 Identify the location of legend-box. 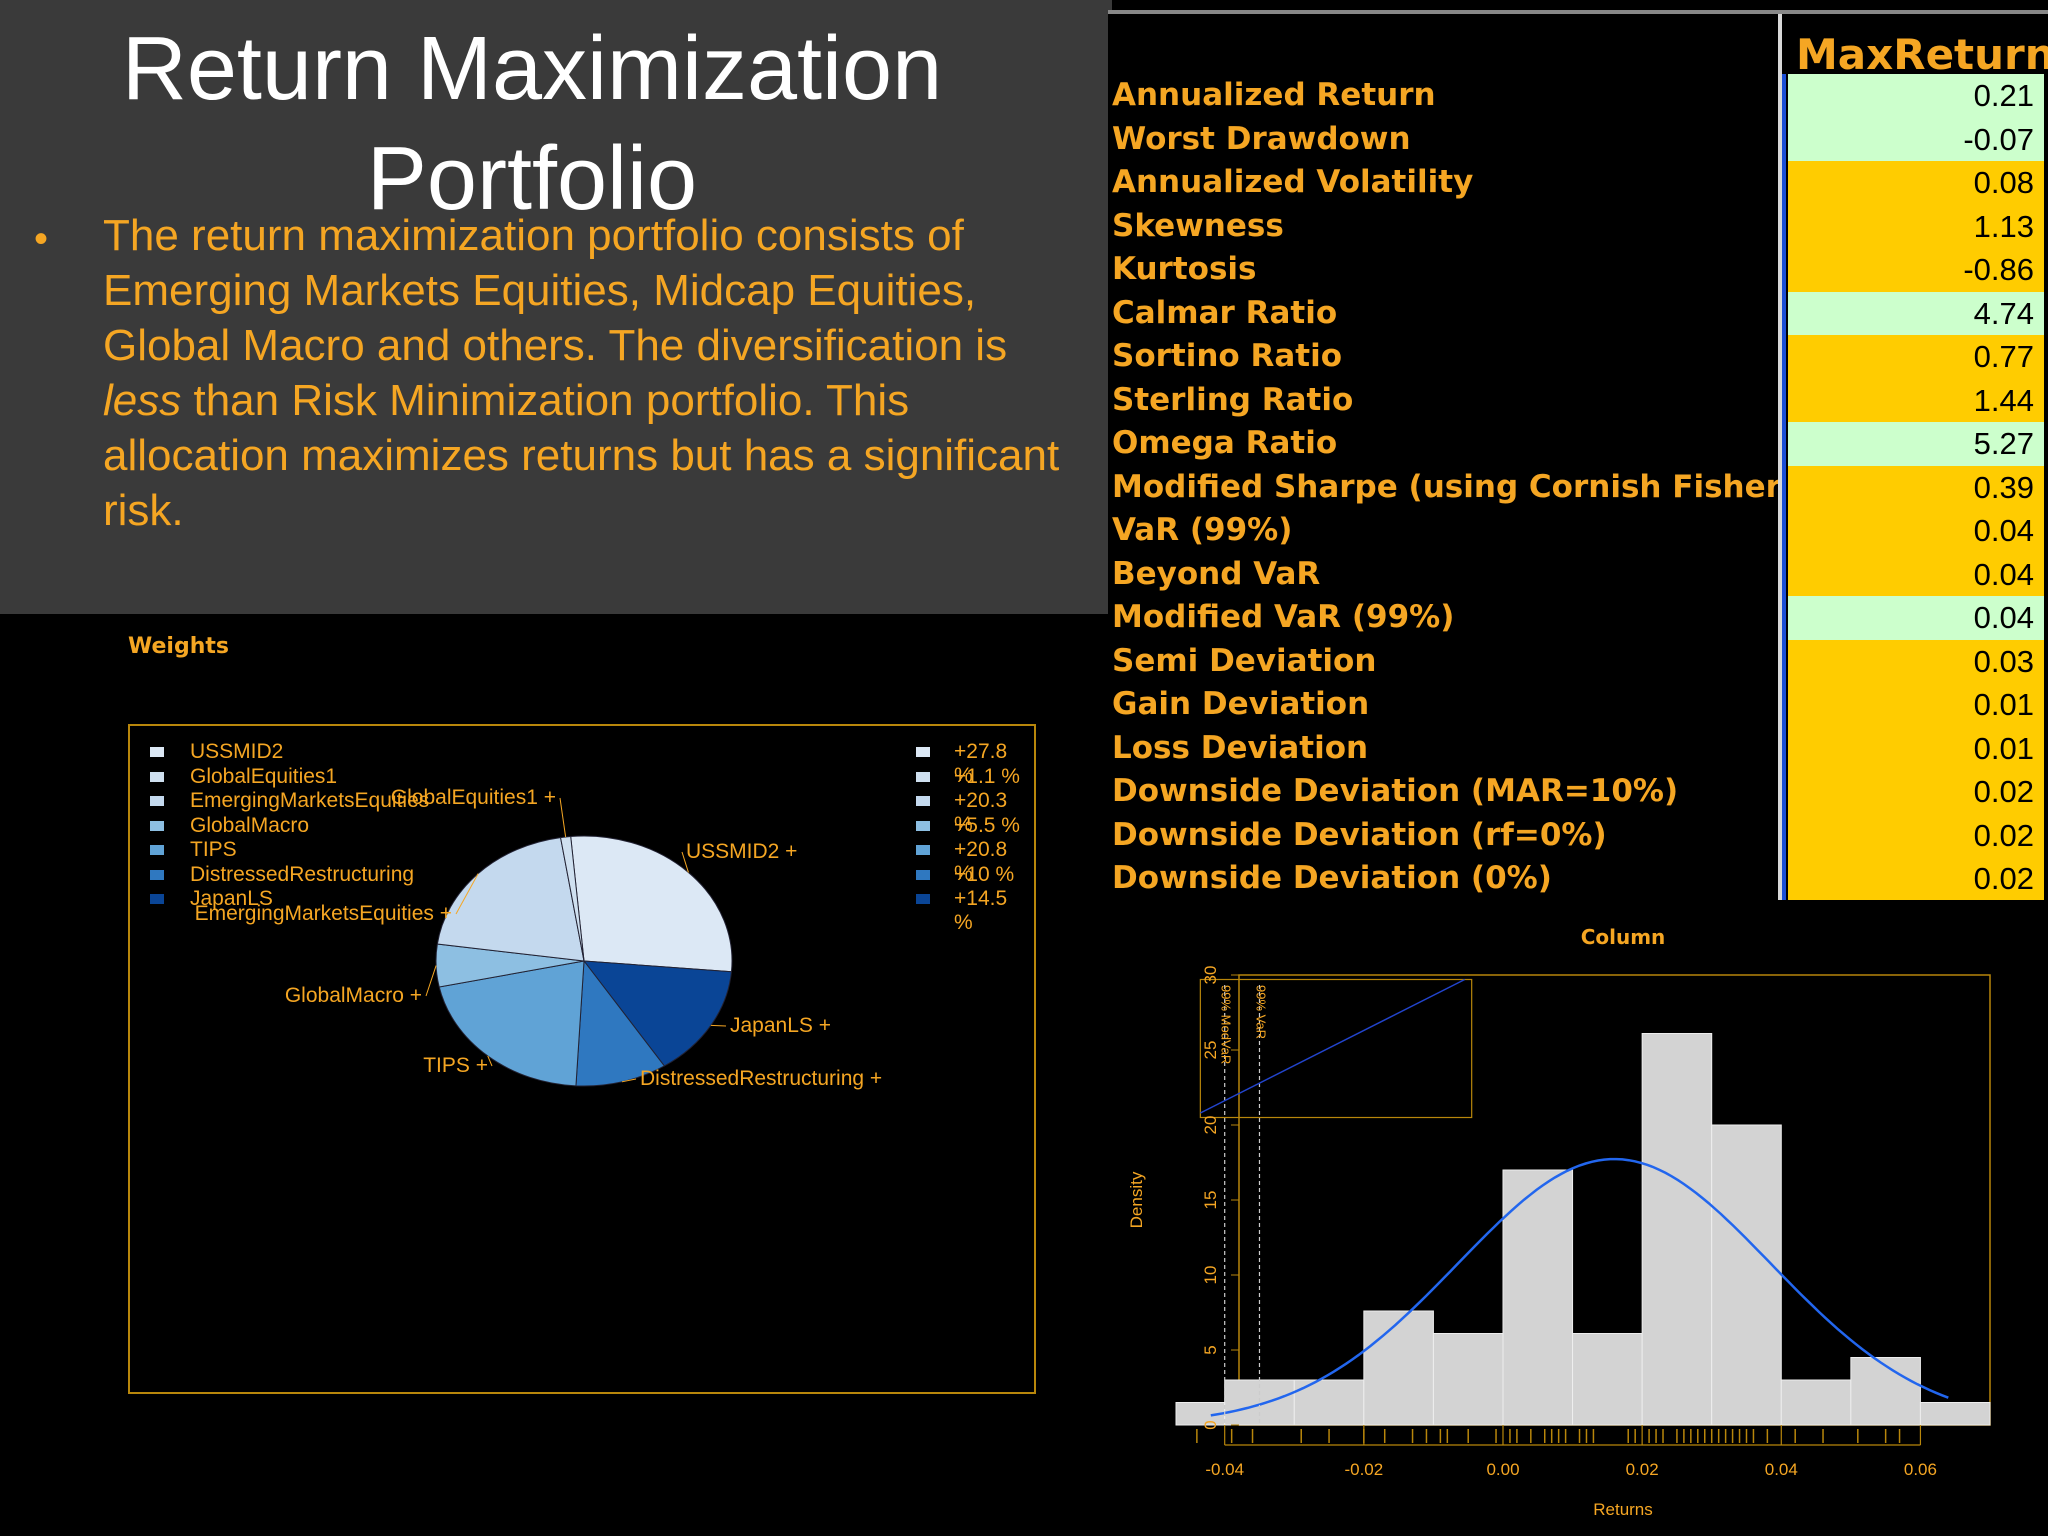
(1336, 1048).